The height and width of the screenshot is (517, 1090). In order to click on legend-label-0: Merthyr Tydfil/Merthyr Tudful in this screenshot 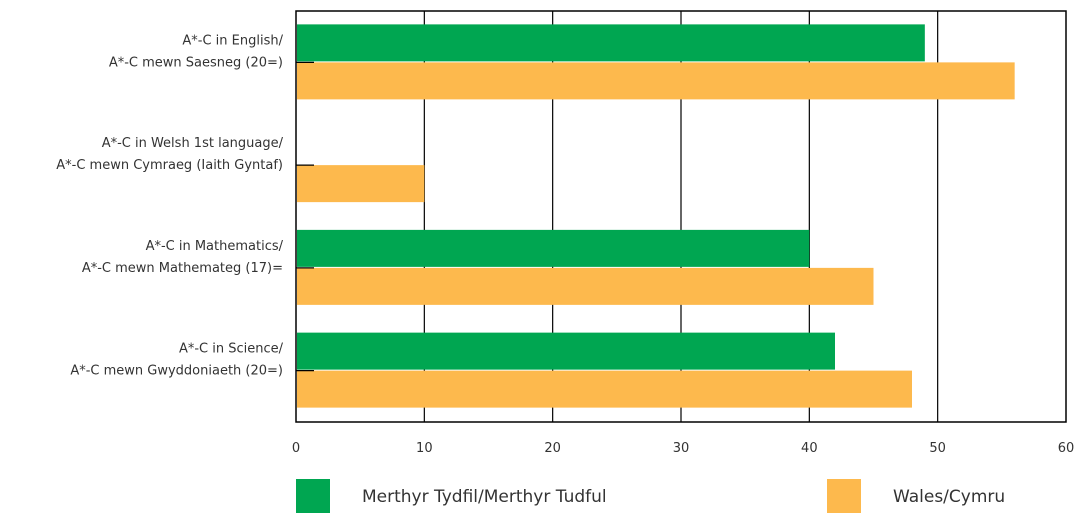, I will do `click(484, 497)`.